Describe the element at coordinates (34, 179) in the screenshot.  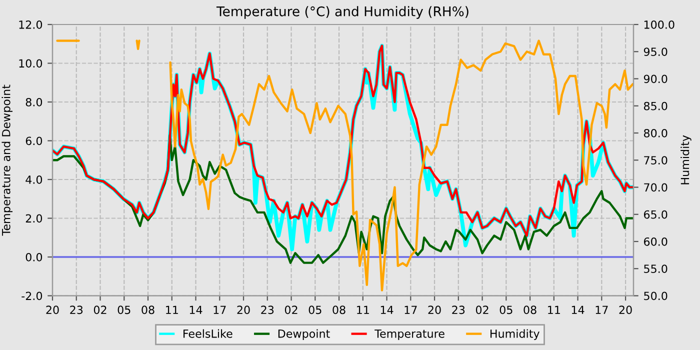
I see `y-tick-label: 4.0` at that location.